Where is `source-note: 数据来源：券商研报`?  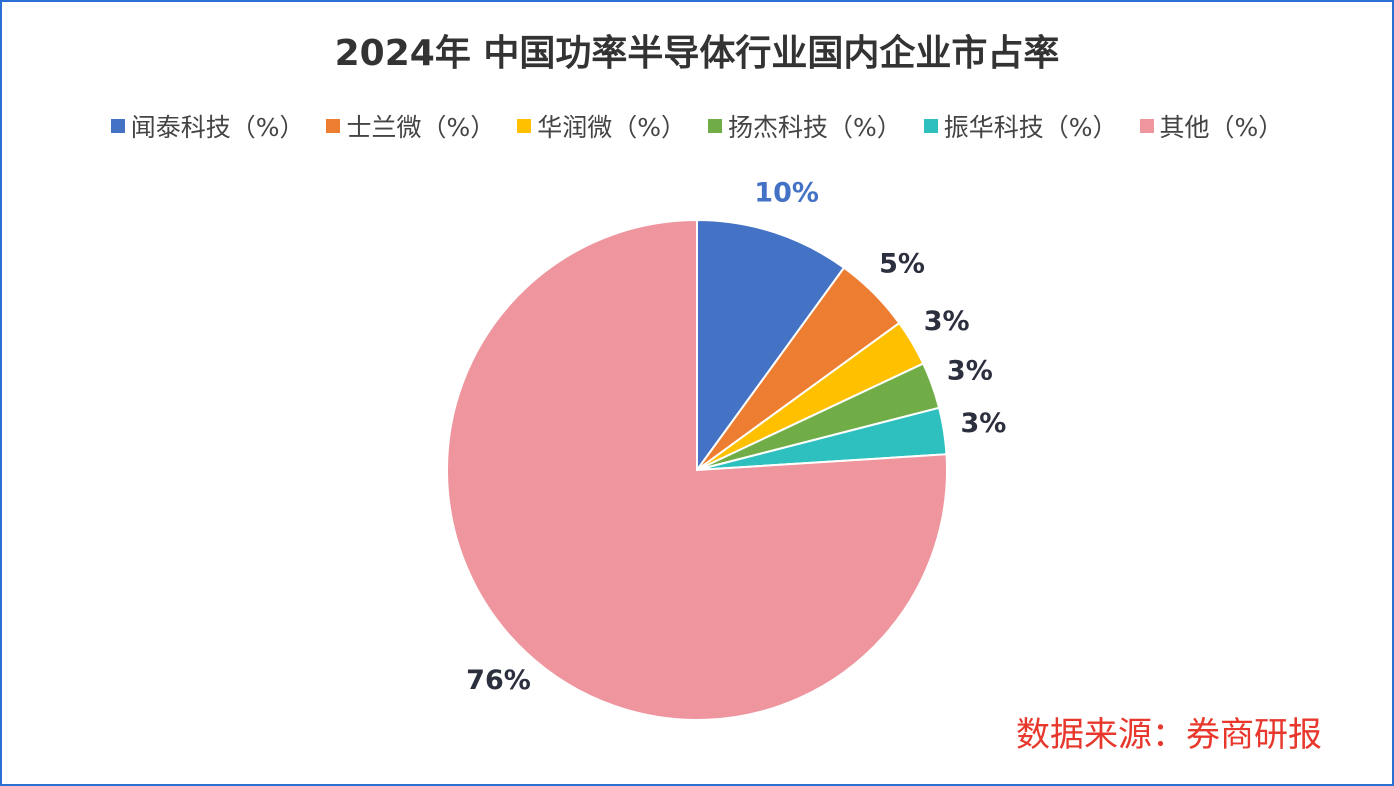
source-note: 数据来源：券商研报 is located at coordinates (1169, 735).